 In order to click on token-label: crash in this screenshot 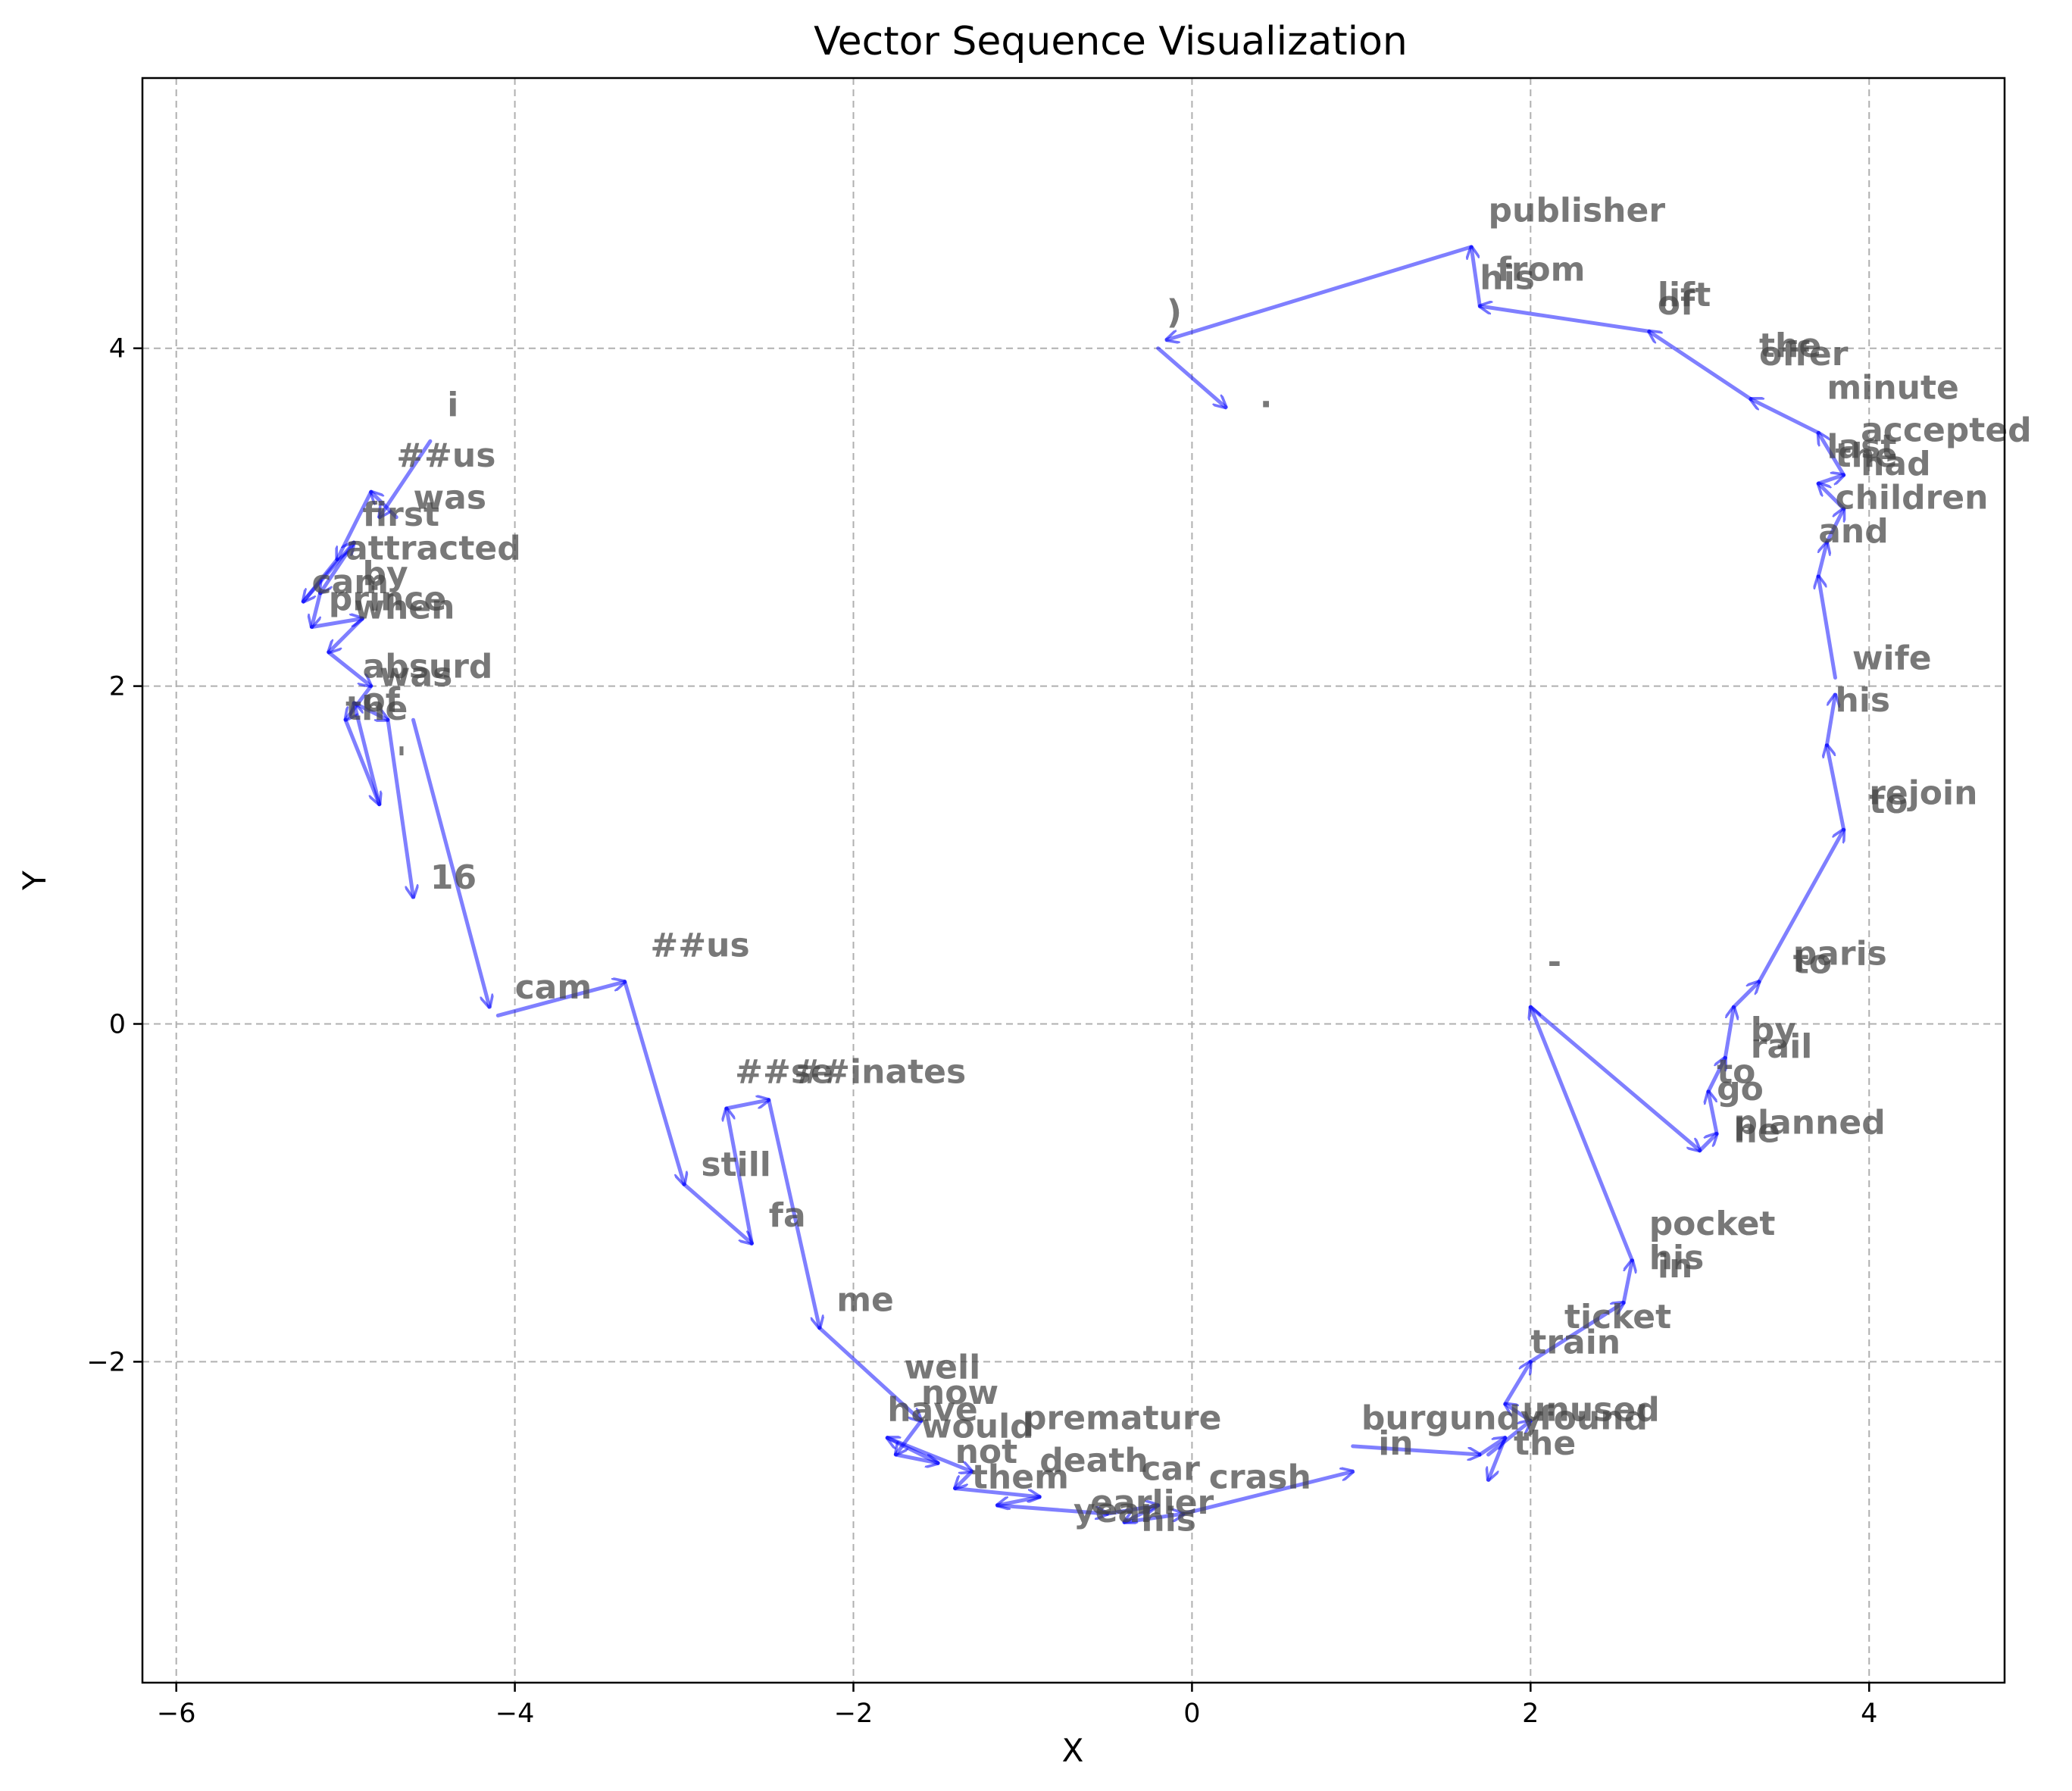, I will do `click(1260, 1477)`.